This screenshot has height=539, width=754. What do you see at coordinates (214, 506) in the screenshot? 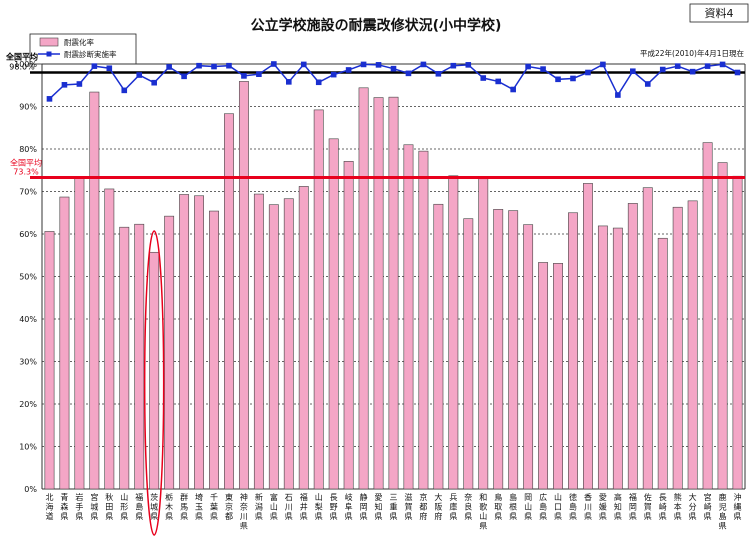
I see `x-tick-label: 千葉県` at bounding box center [214, 506].